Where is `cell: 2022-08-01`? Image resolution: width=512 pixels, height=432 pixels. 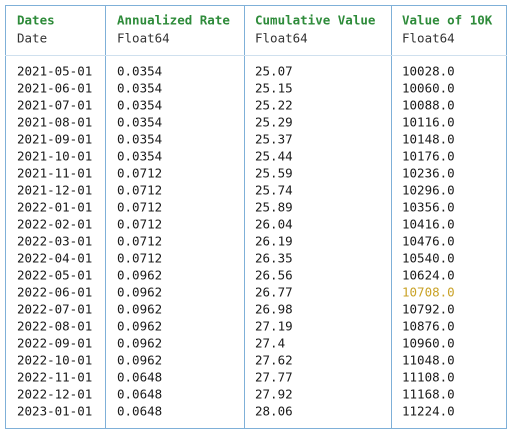 cell: 2022-08-01 is located at coordinates (54, 326).